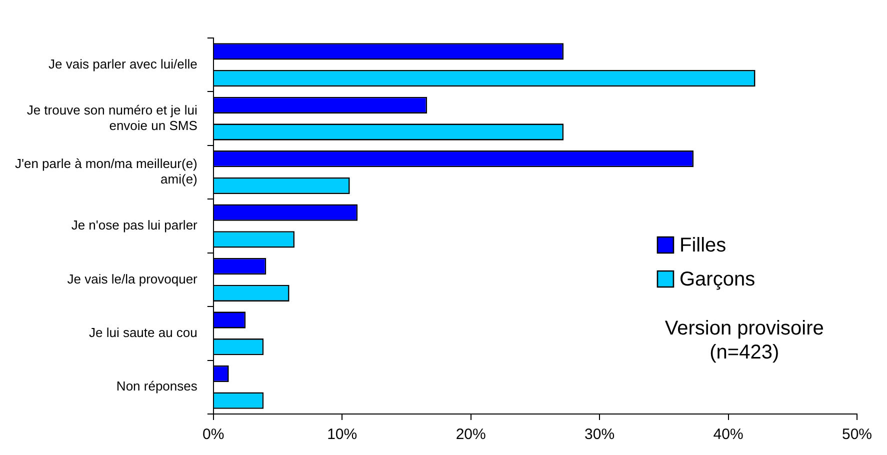 This screenshot has width=887, height=455. I want to click on legend-label: Filles, so click(702, 245).